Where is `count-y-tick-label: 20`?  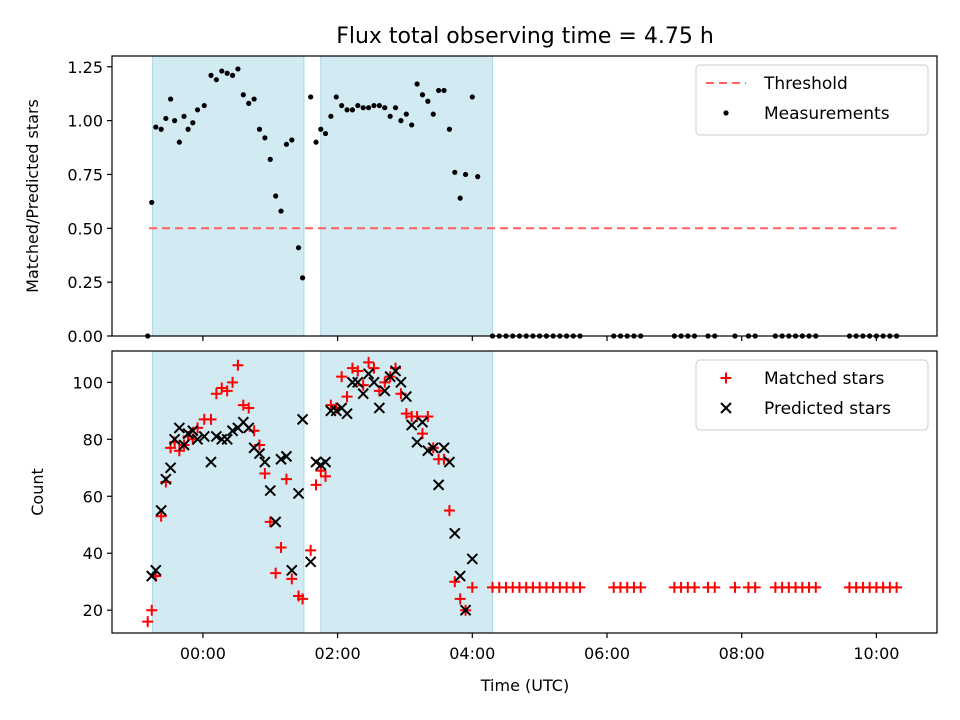 count-y-tick-label: 20 is located at coordinates (93, 610).